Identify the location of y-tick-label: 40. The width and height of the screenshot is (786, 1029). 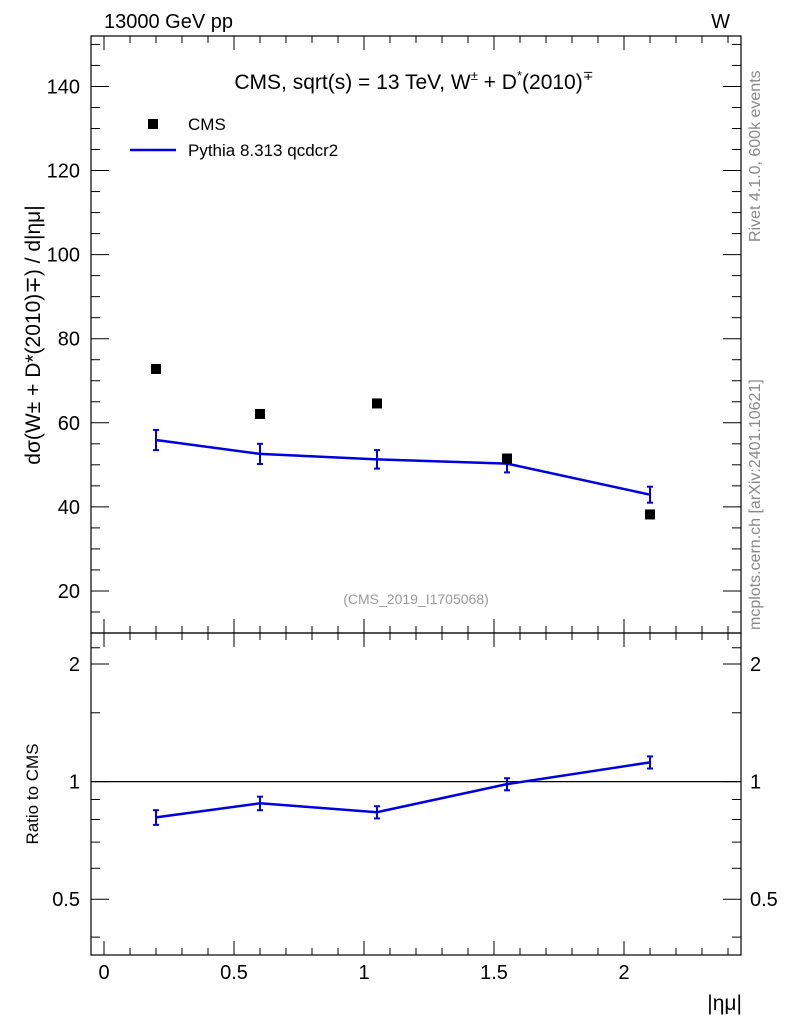
(69, 508).